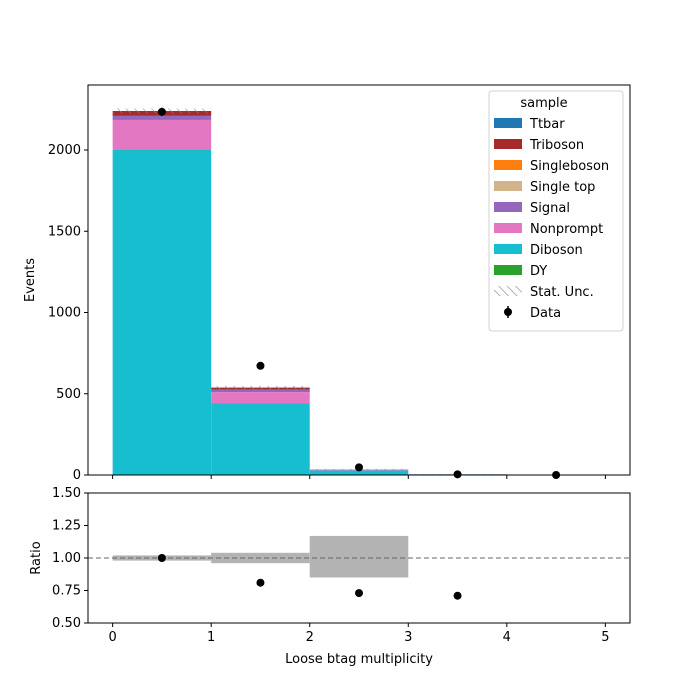 This screenshot has width=700, height=700. What do you see at coordinates (66, 558) in the screenshot?
I see `ratio-y-tick-label: 1.00` at bounding box center [66, 558].